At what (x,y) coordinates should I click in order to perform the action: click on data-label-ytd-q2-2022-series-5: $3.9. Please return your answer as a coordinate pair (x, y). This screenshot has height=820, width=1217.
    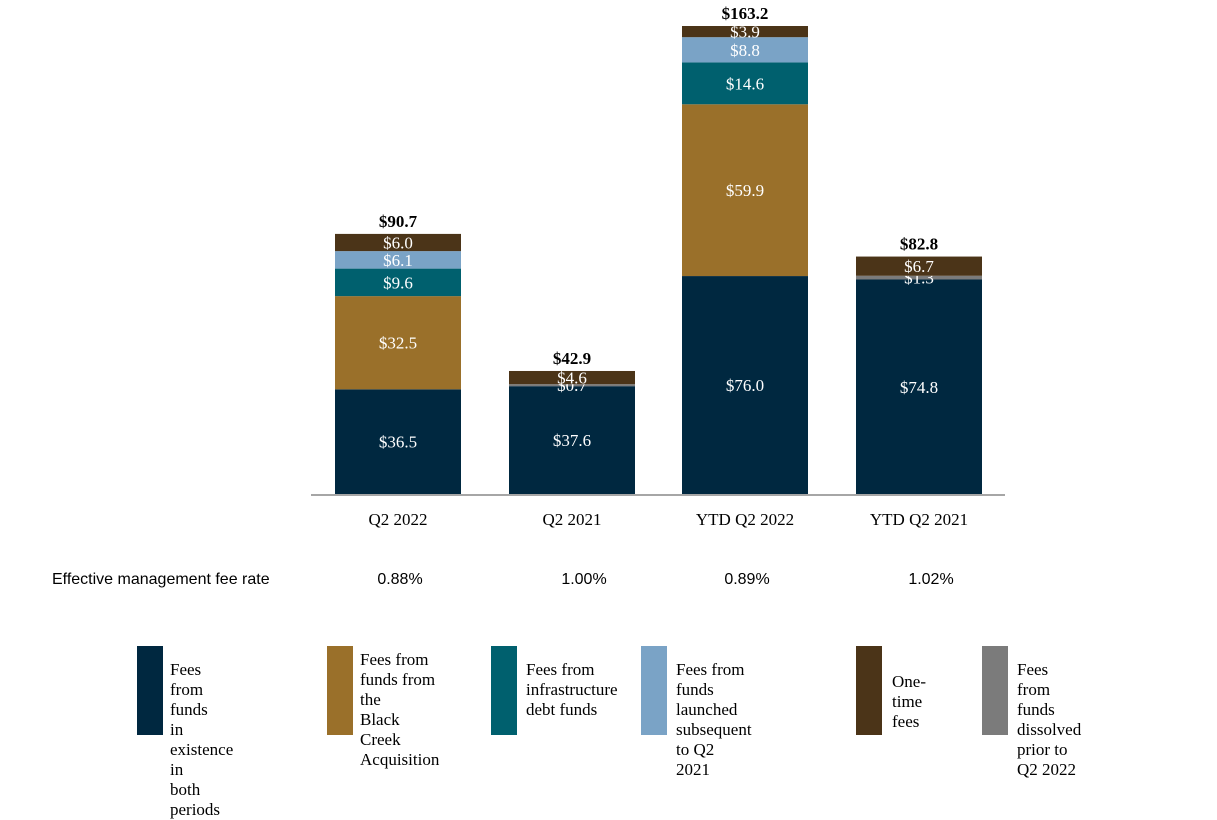
    Looking at the image, I should click on (745, 32).